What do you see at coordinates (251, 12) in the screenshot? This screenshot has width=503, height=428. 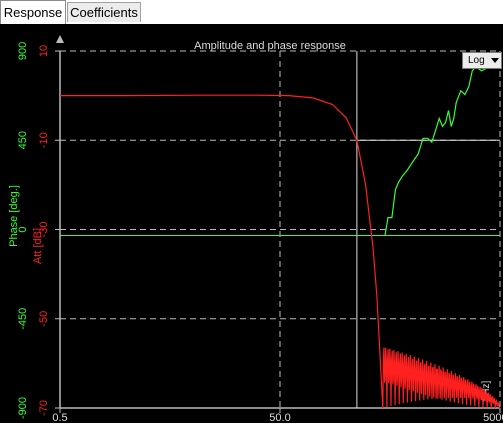 I see `tab-bar: Response Coefficients` at bounding box center [251, 12].